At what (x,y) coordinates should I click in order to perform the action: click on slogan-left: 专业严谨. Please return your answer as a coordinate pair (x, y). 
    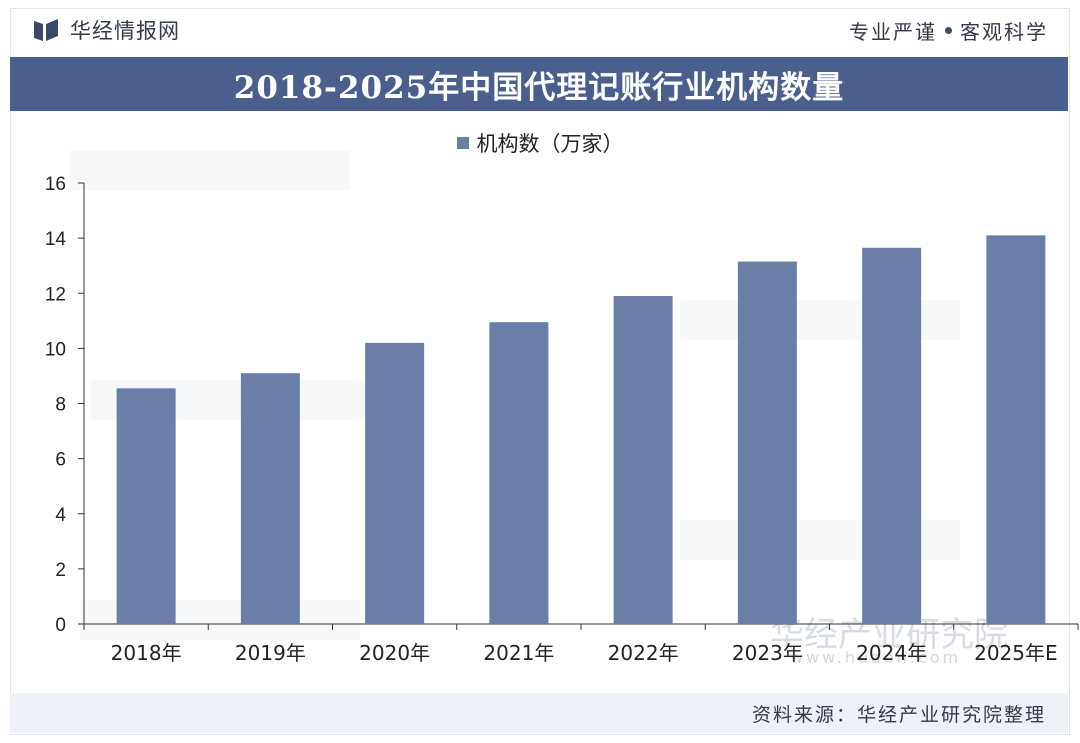
    Looking at the image, I should click on (893, 31).